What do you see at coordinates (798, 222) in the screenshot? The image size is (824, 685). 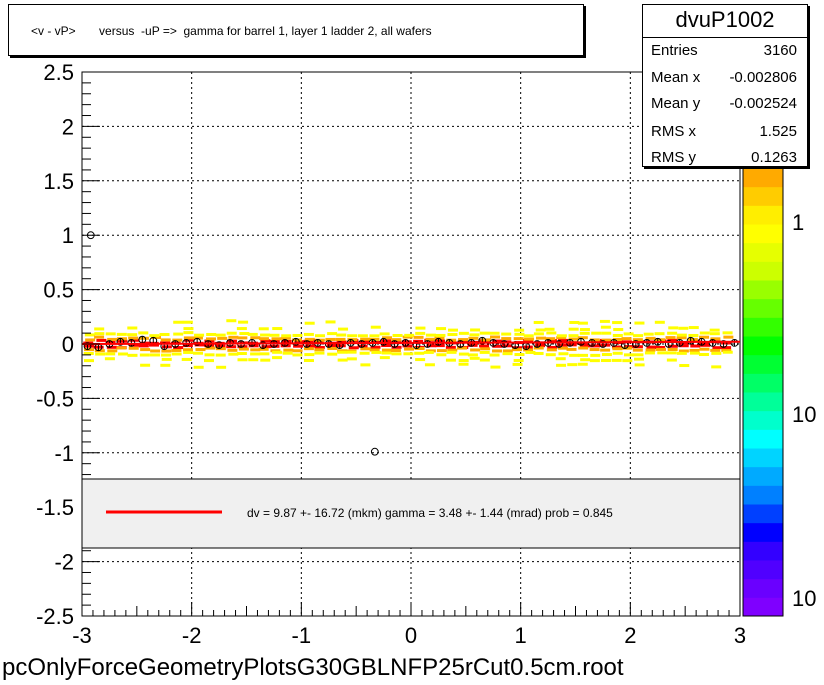 I see `z-tick-label: 1` at bounding box center [798, 222].